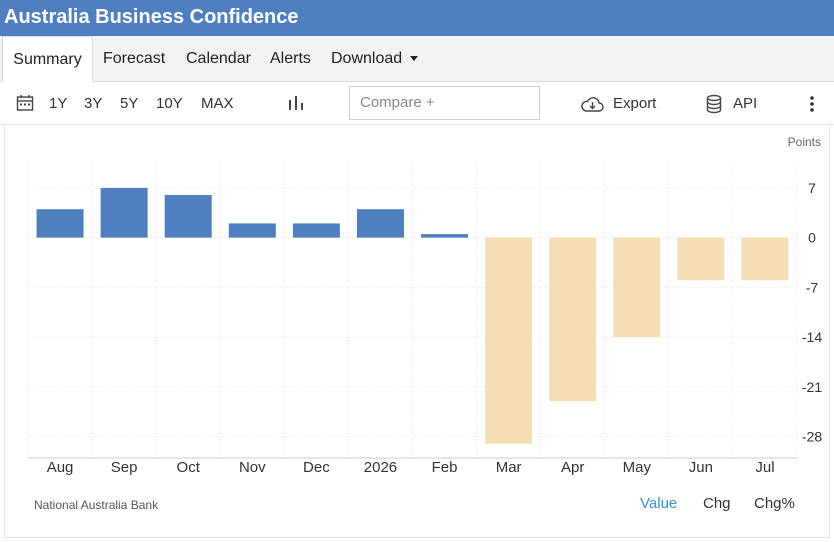  Describe the element at coordinates (316, 230) in the screenshot. I see `bar-dec` at that location.